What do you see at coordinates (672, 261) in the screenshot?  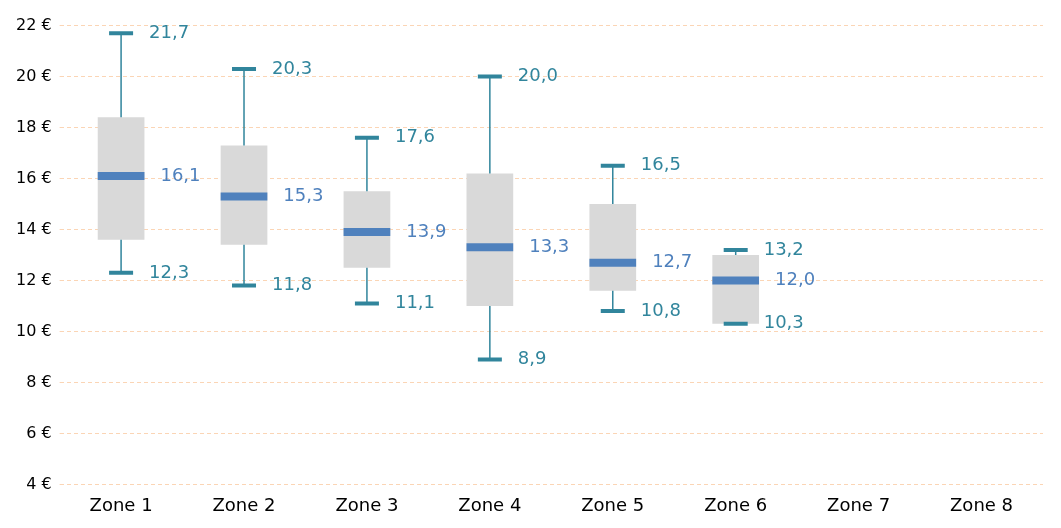 I see `annotation: 12,7` at bounding box center [672, 261].